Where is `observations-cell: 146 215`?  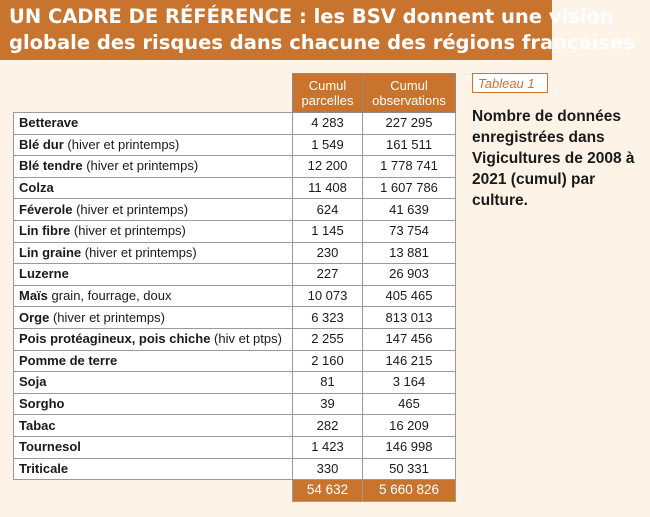 observations-cell: 146 215 is located at coordinates (409, 361).